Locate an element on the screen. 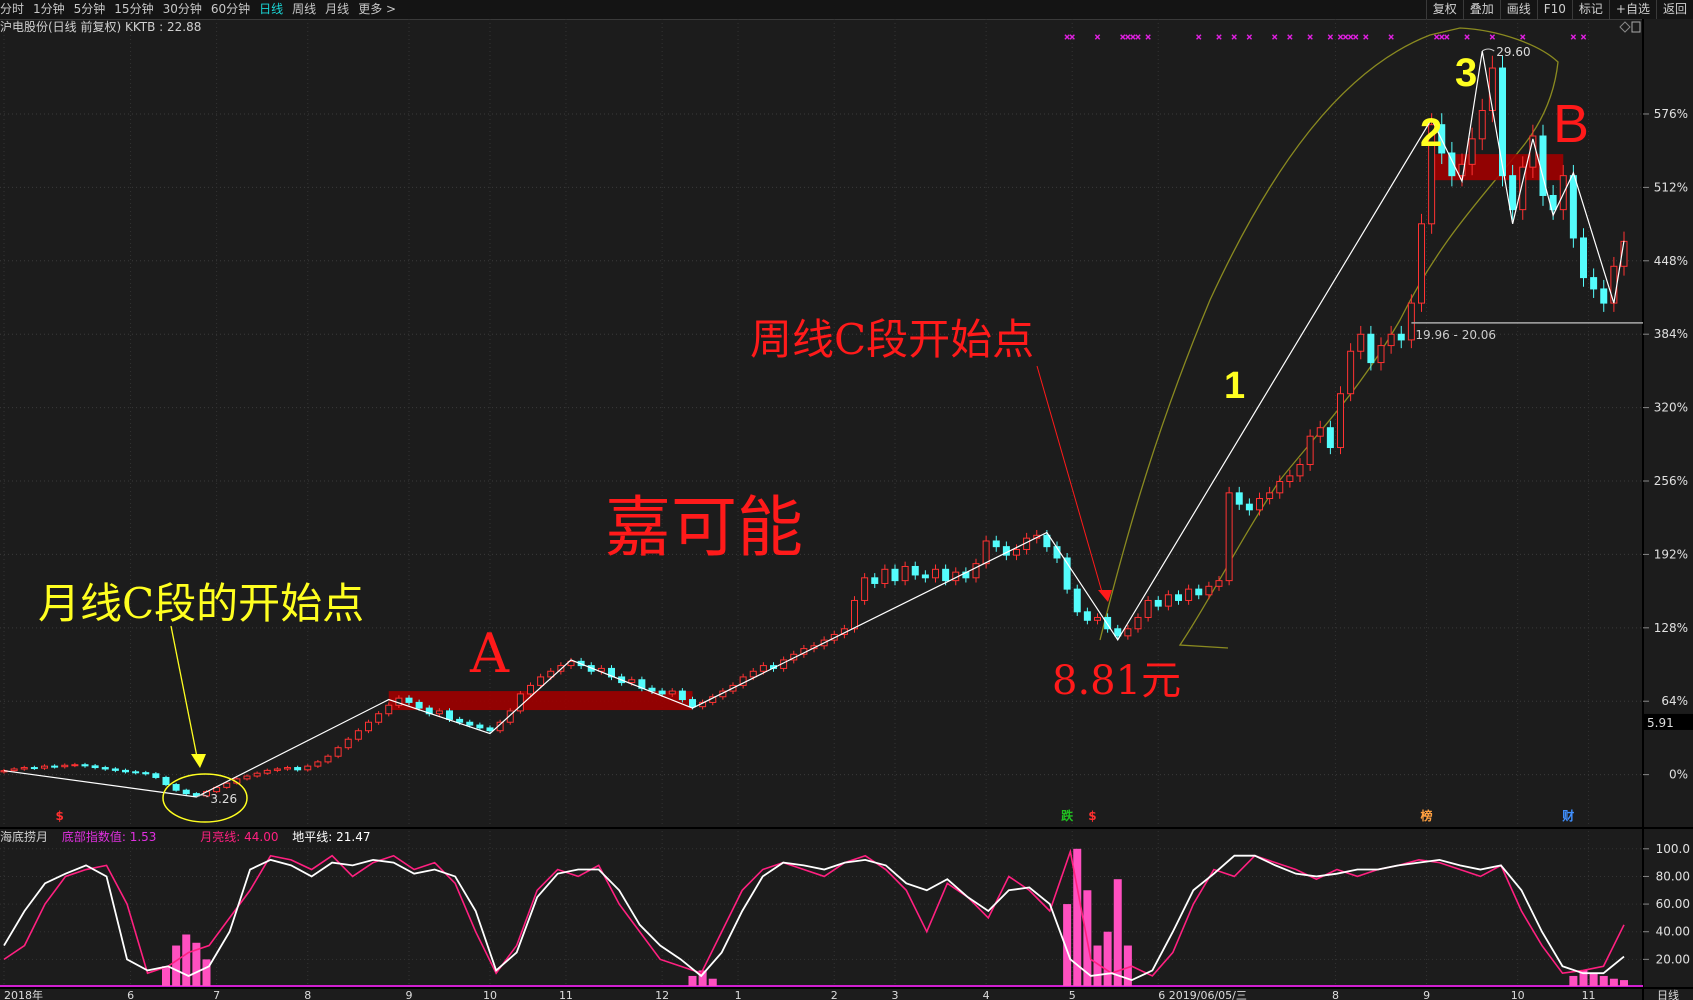 The width and height of the screenshot is (1693, 1000). event-marker: 榜 is located at coordinates (1427, 815).